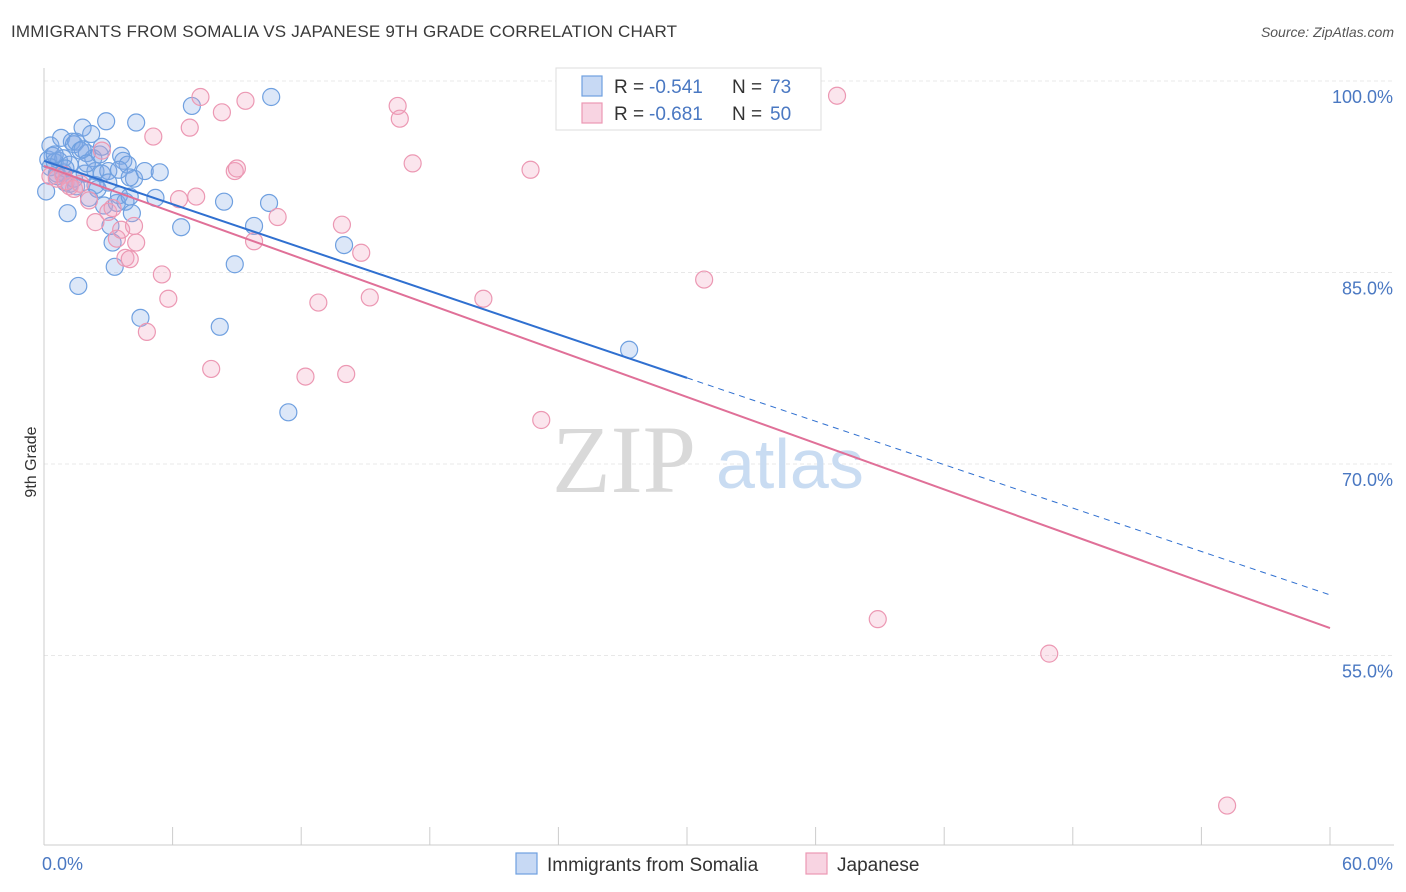  What do you see at coordinates (526, 863) in the screenshot?
I see `legend-swatch-somalia-bottom` at bounding box center [526, 863].